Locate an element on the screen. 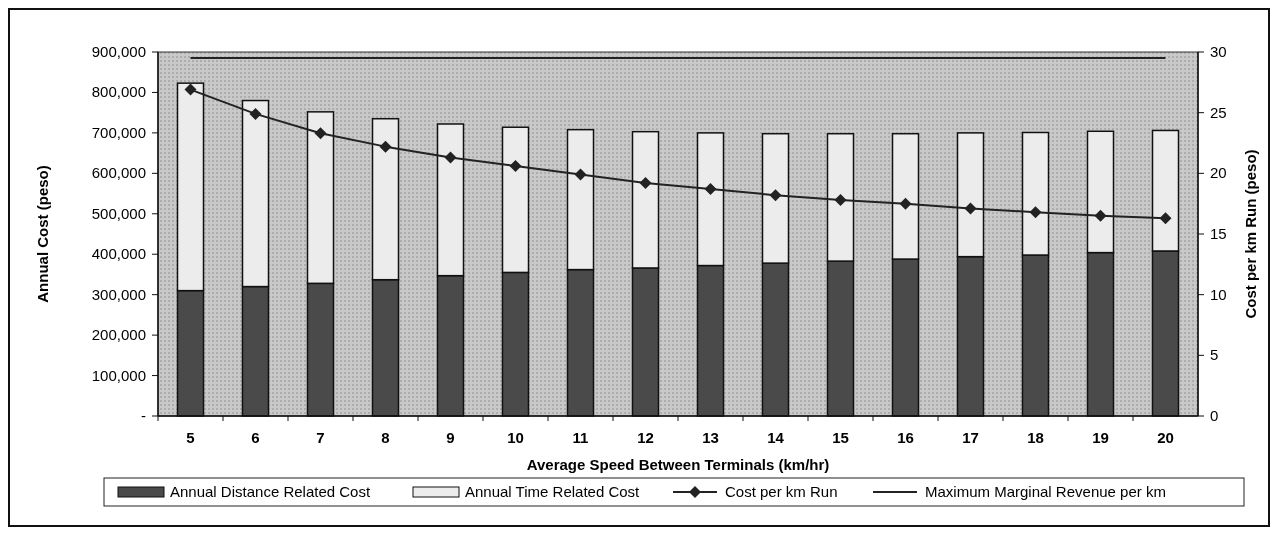  y2-tick-label: 10 is located at coordinates (1218, 294).